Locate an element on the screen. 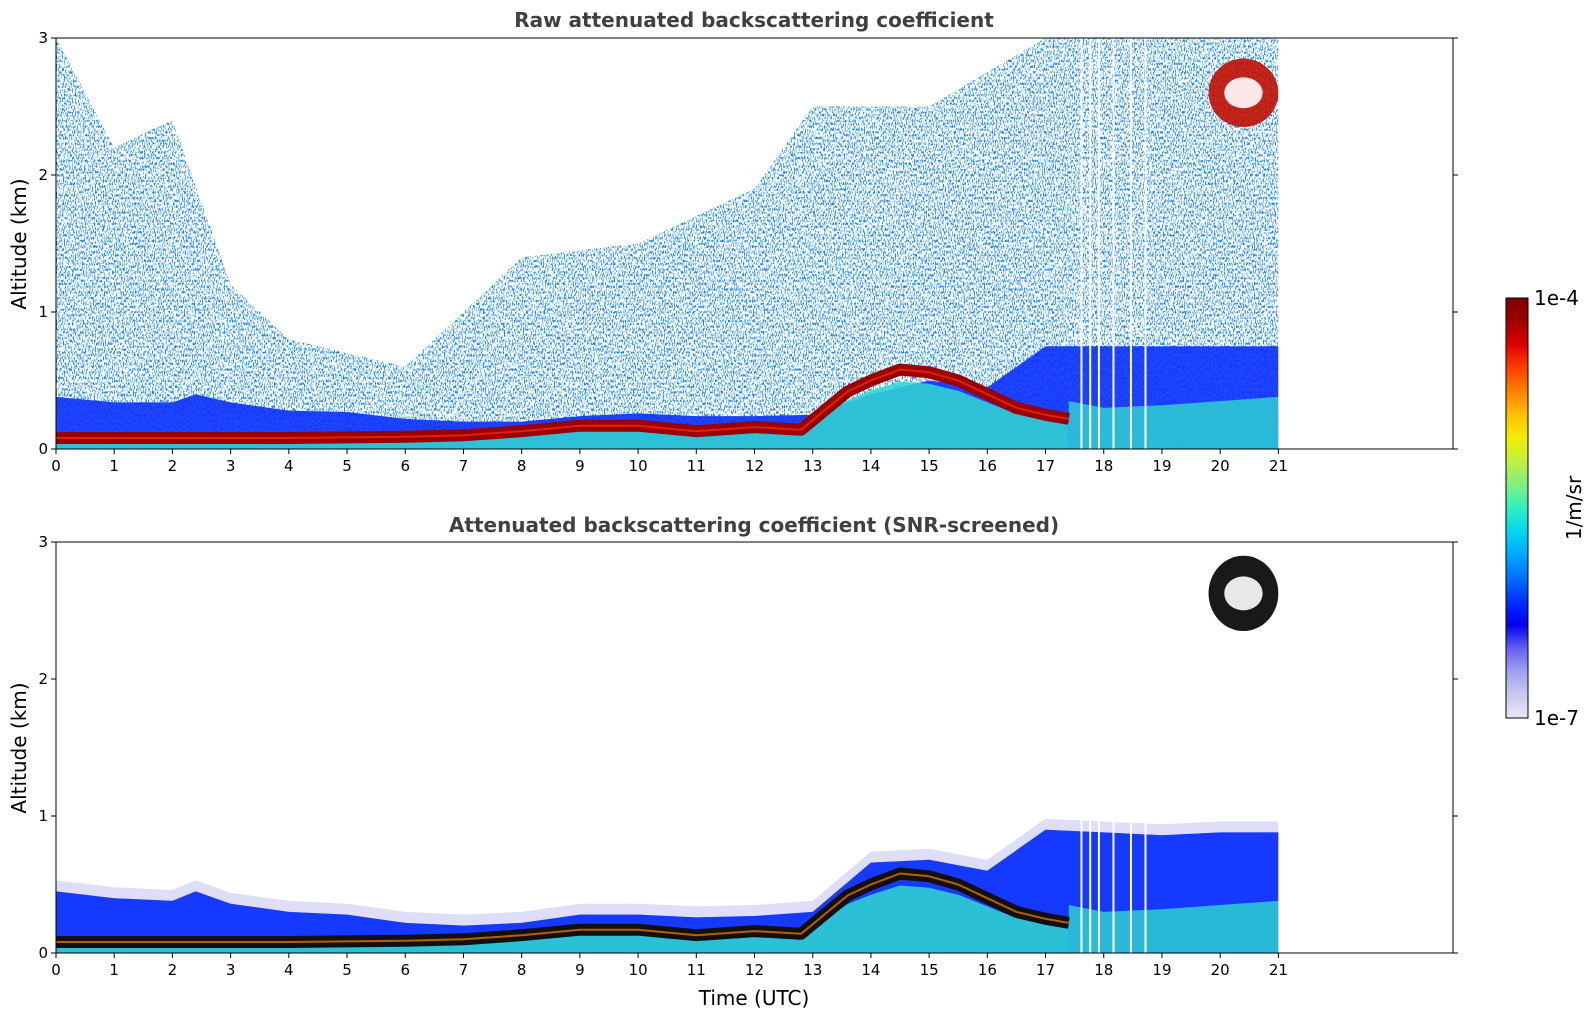 The height and width of the screenshot is (1020, 1595). colorbar-max-label: 1e-4 is located at coordinates (1556, 298).